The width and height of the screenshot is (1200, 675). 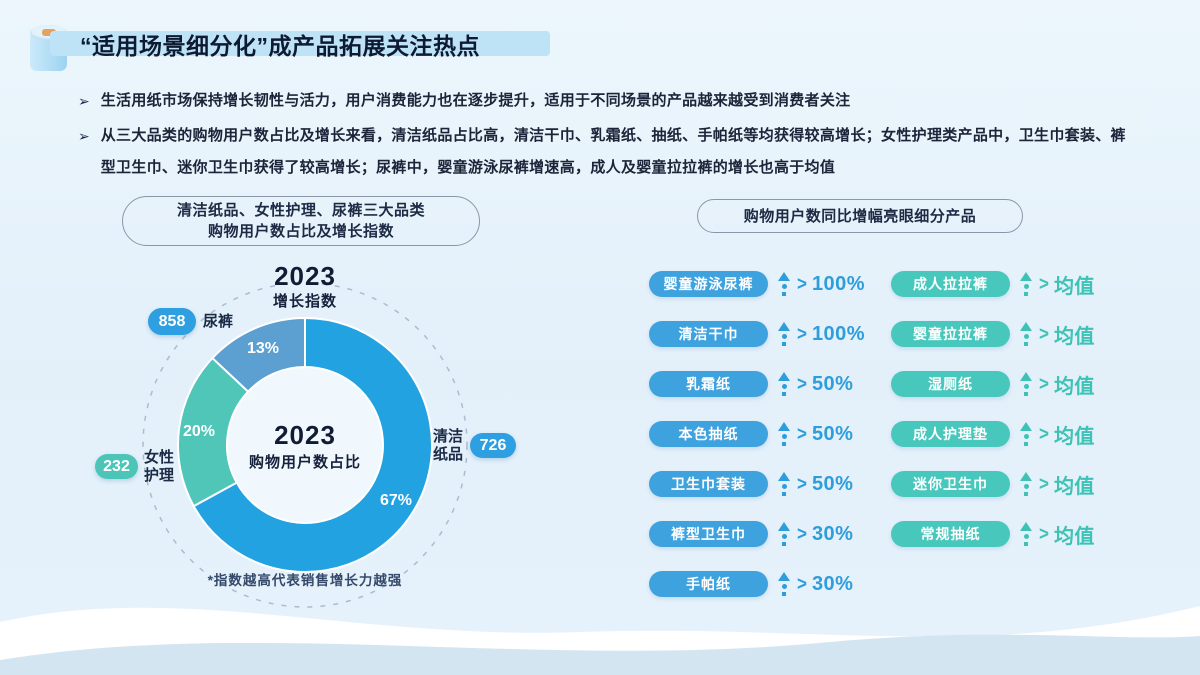 I want to click on product-pill: 乳霜纸, so click(x=708, y=384).